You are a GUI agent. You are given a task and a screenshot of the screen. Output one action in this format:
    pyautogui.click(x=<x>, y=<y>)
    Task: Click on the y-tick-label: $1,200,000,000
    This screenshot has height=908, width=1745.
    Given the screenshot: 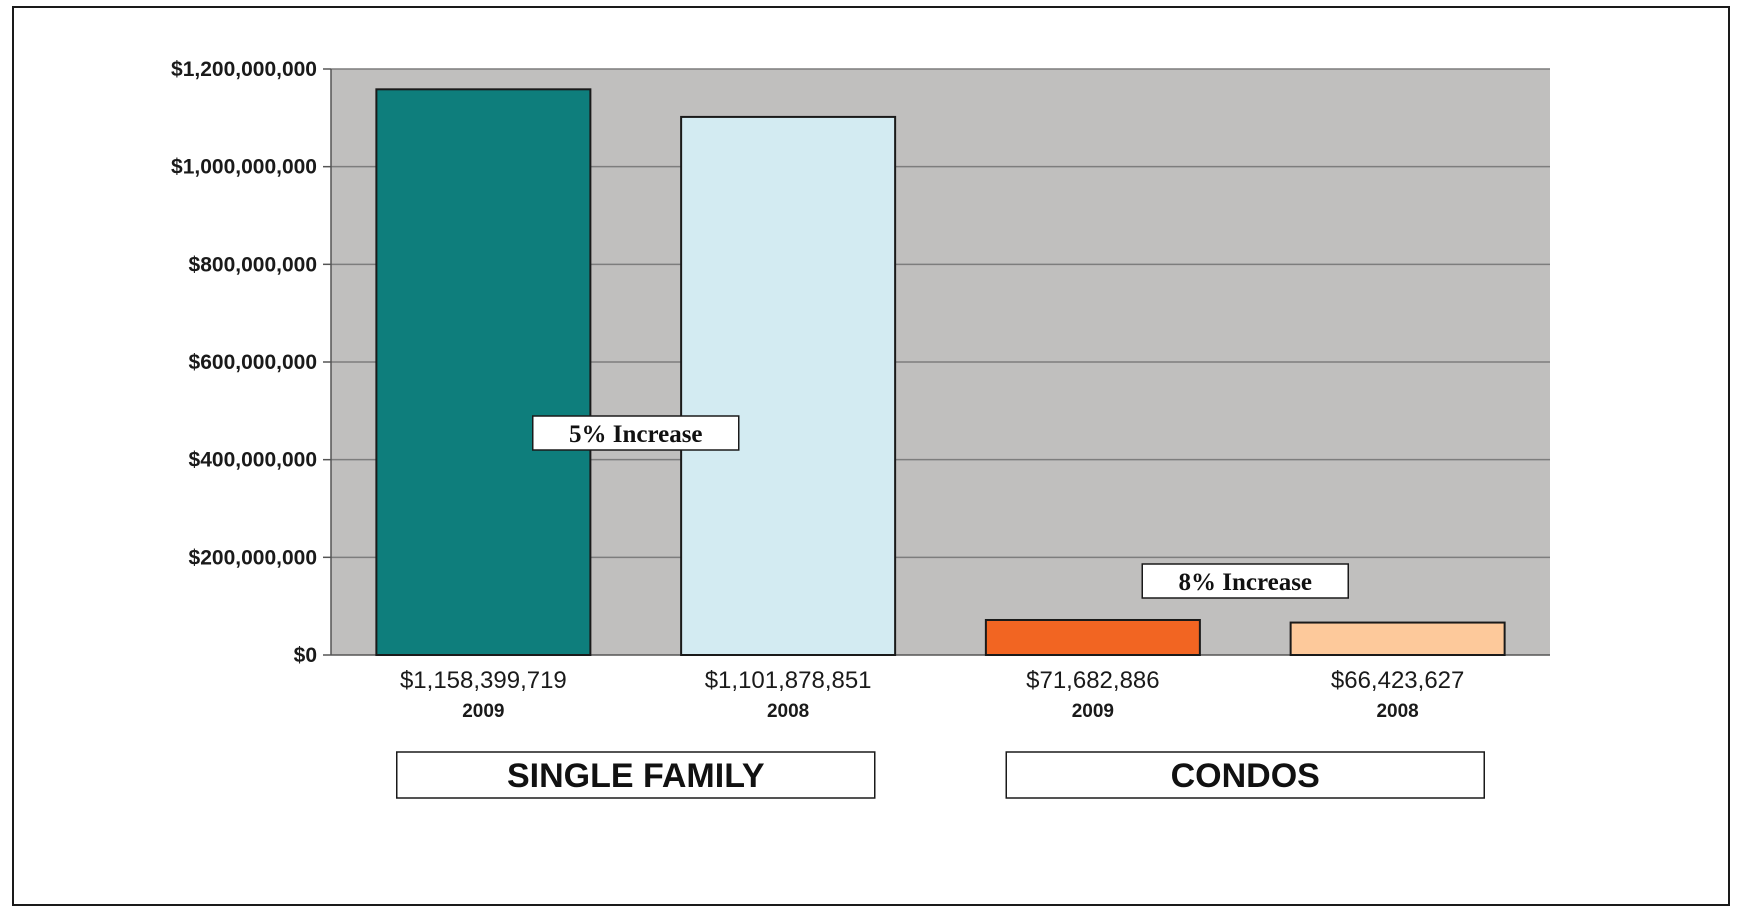 What is the action you would take?
    pyautogui.click(x=244, y=69)
    